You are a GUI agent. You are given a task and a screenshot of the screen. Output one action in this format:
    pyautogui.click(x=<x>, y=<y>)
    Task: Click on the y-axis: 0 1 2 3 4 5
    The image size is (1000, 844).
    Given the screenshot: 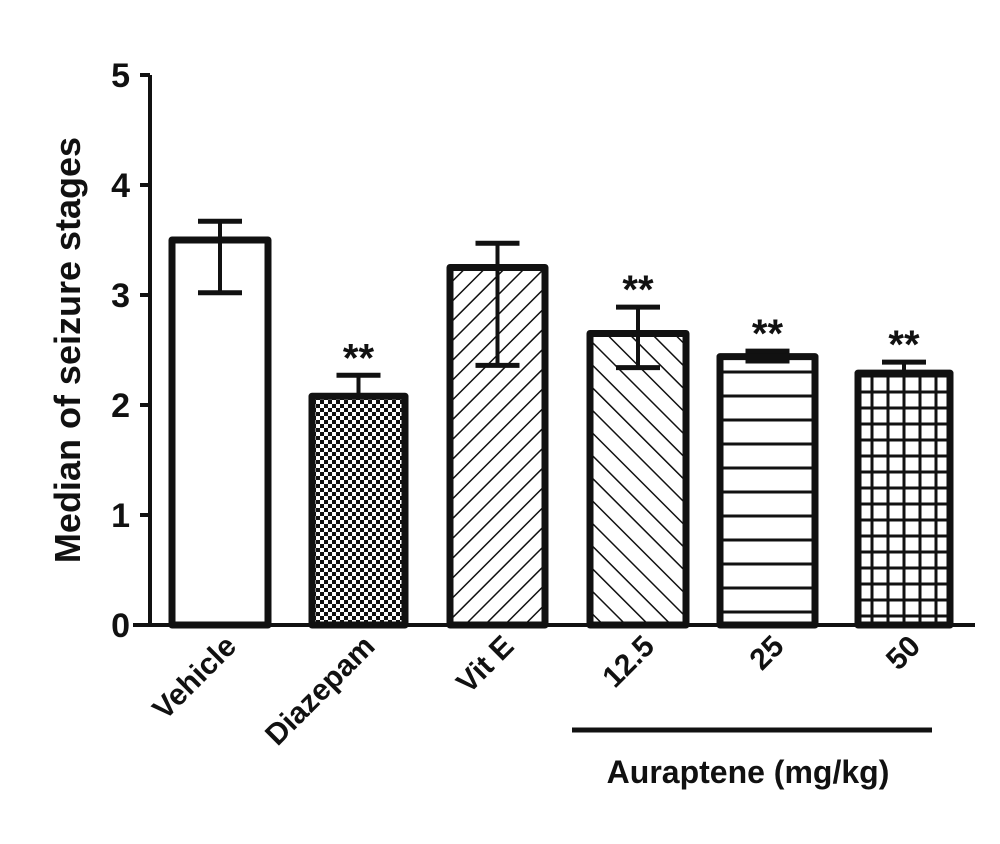 What is the action you would take?
    pyautogui.click(x=131, y=351)
    